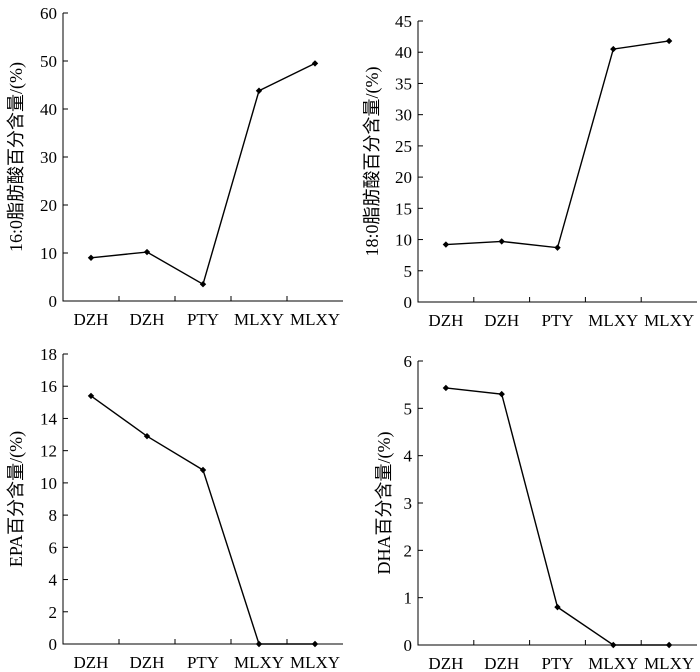 This screenshot has width=700, height=672. What do you see at coordinates (403, 21) in the screenshot?
I see `y-tick-label: 45` at bounding box center [403, 21].